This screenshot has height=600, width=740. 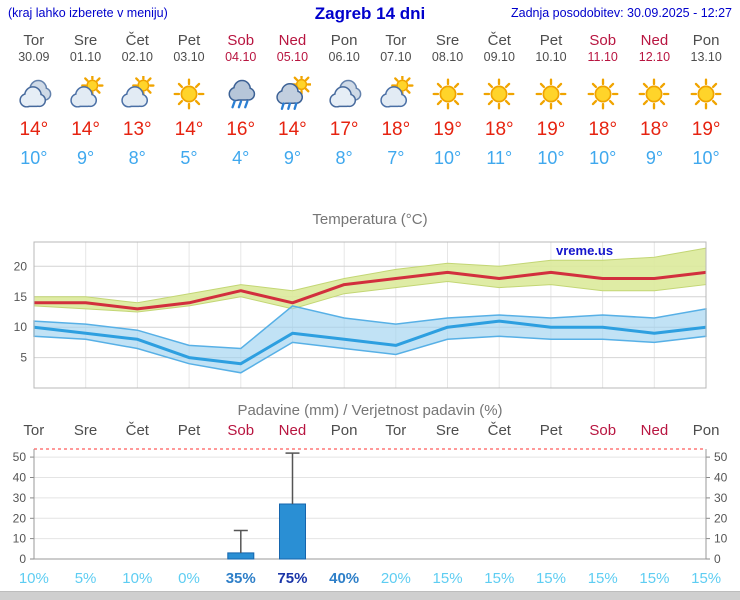 What do you see at coordinates (344, 57) in the screenshot?
I see `day-date: 06.10` at bounding box center [344, 57].